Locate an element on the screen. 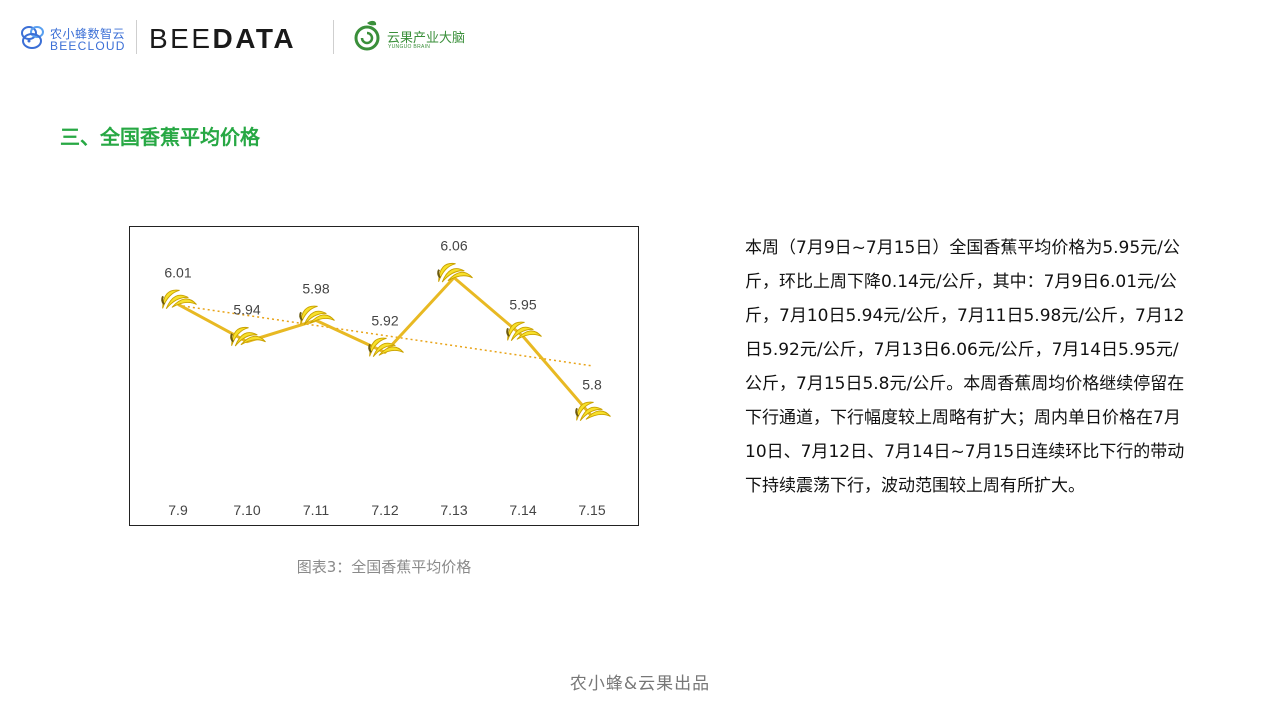 Image resolution: width=1280 pixels, height=720 pixels. x-tick-label: 7.13 is located at coordinates (453, 510).